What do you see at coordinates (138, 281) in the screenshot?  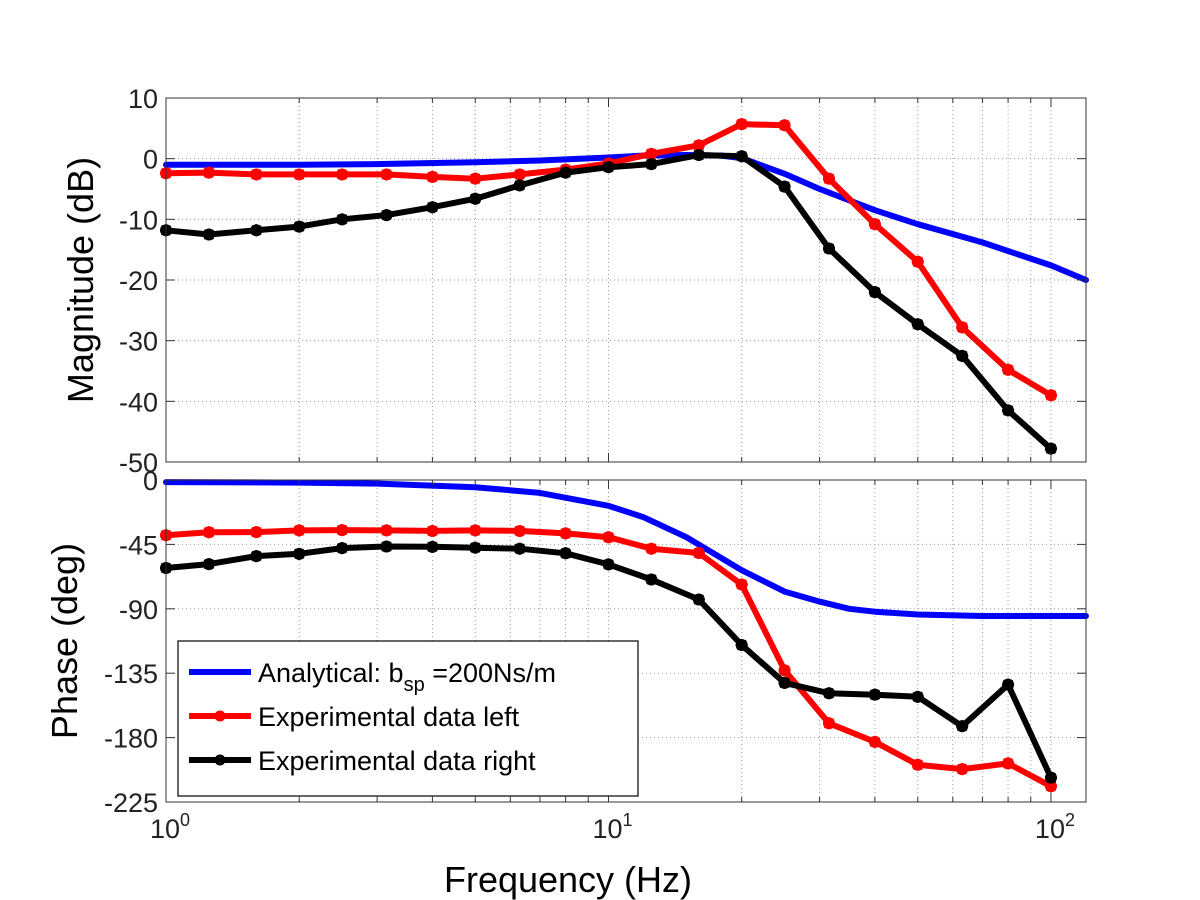 I see `y-tick-label: -20` at bounding box center [138, 281].